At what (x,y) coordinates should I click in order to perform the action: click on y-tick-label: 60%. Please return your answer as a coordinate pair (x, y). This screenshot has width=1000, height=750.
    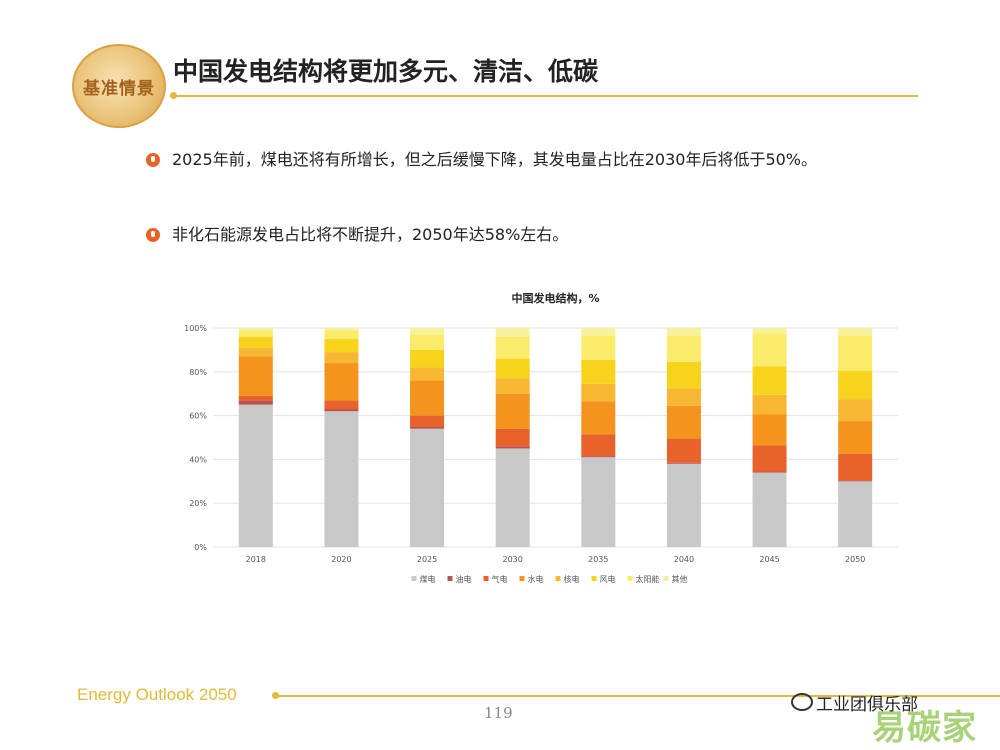
    Looking at the image, I should click on (198, 416).